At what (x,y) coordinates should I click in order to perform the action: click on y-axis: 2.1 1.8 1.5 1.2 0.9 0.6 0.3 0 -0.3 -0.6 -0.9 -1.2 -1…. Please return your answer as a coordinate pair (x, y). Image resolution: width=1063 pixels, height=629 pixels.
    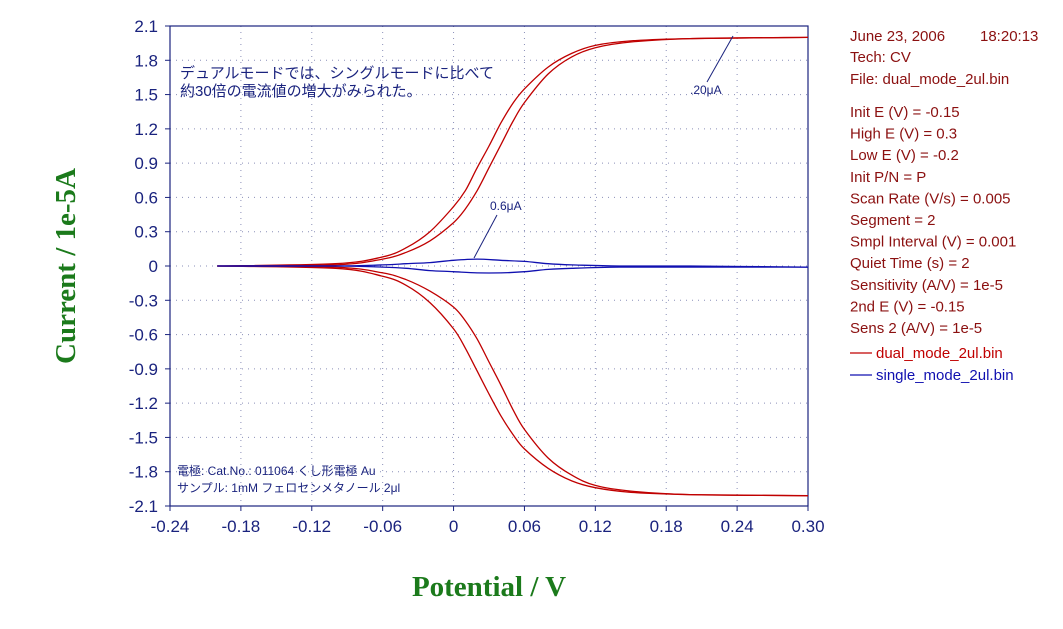
    Looking at the image, I should click on (149, 266).